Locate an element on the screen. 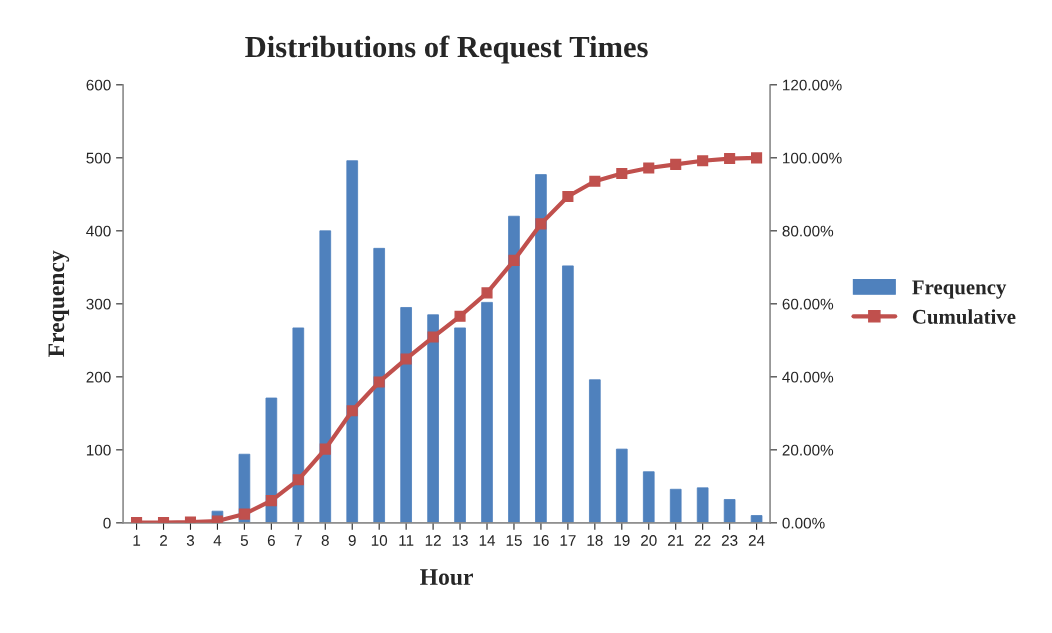 The width and height of the screenshot is (1052, 633). x-tick-label: 21 is located at coordinates (675, 540).